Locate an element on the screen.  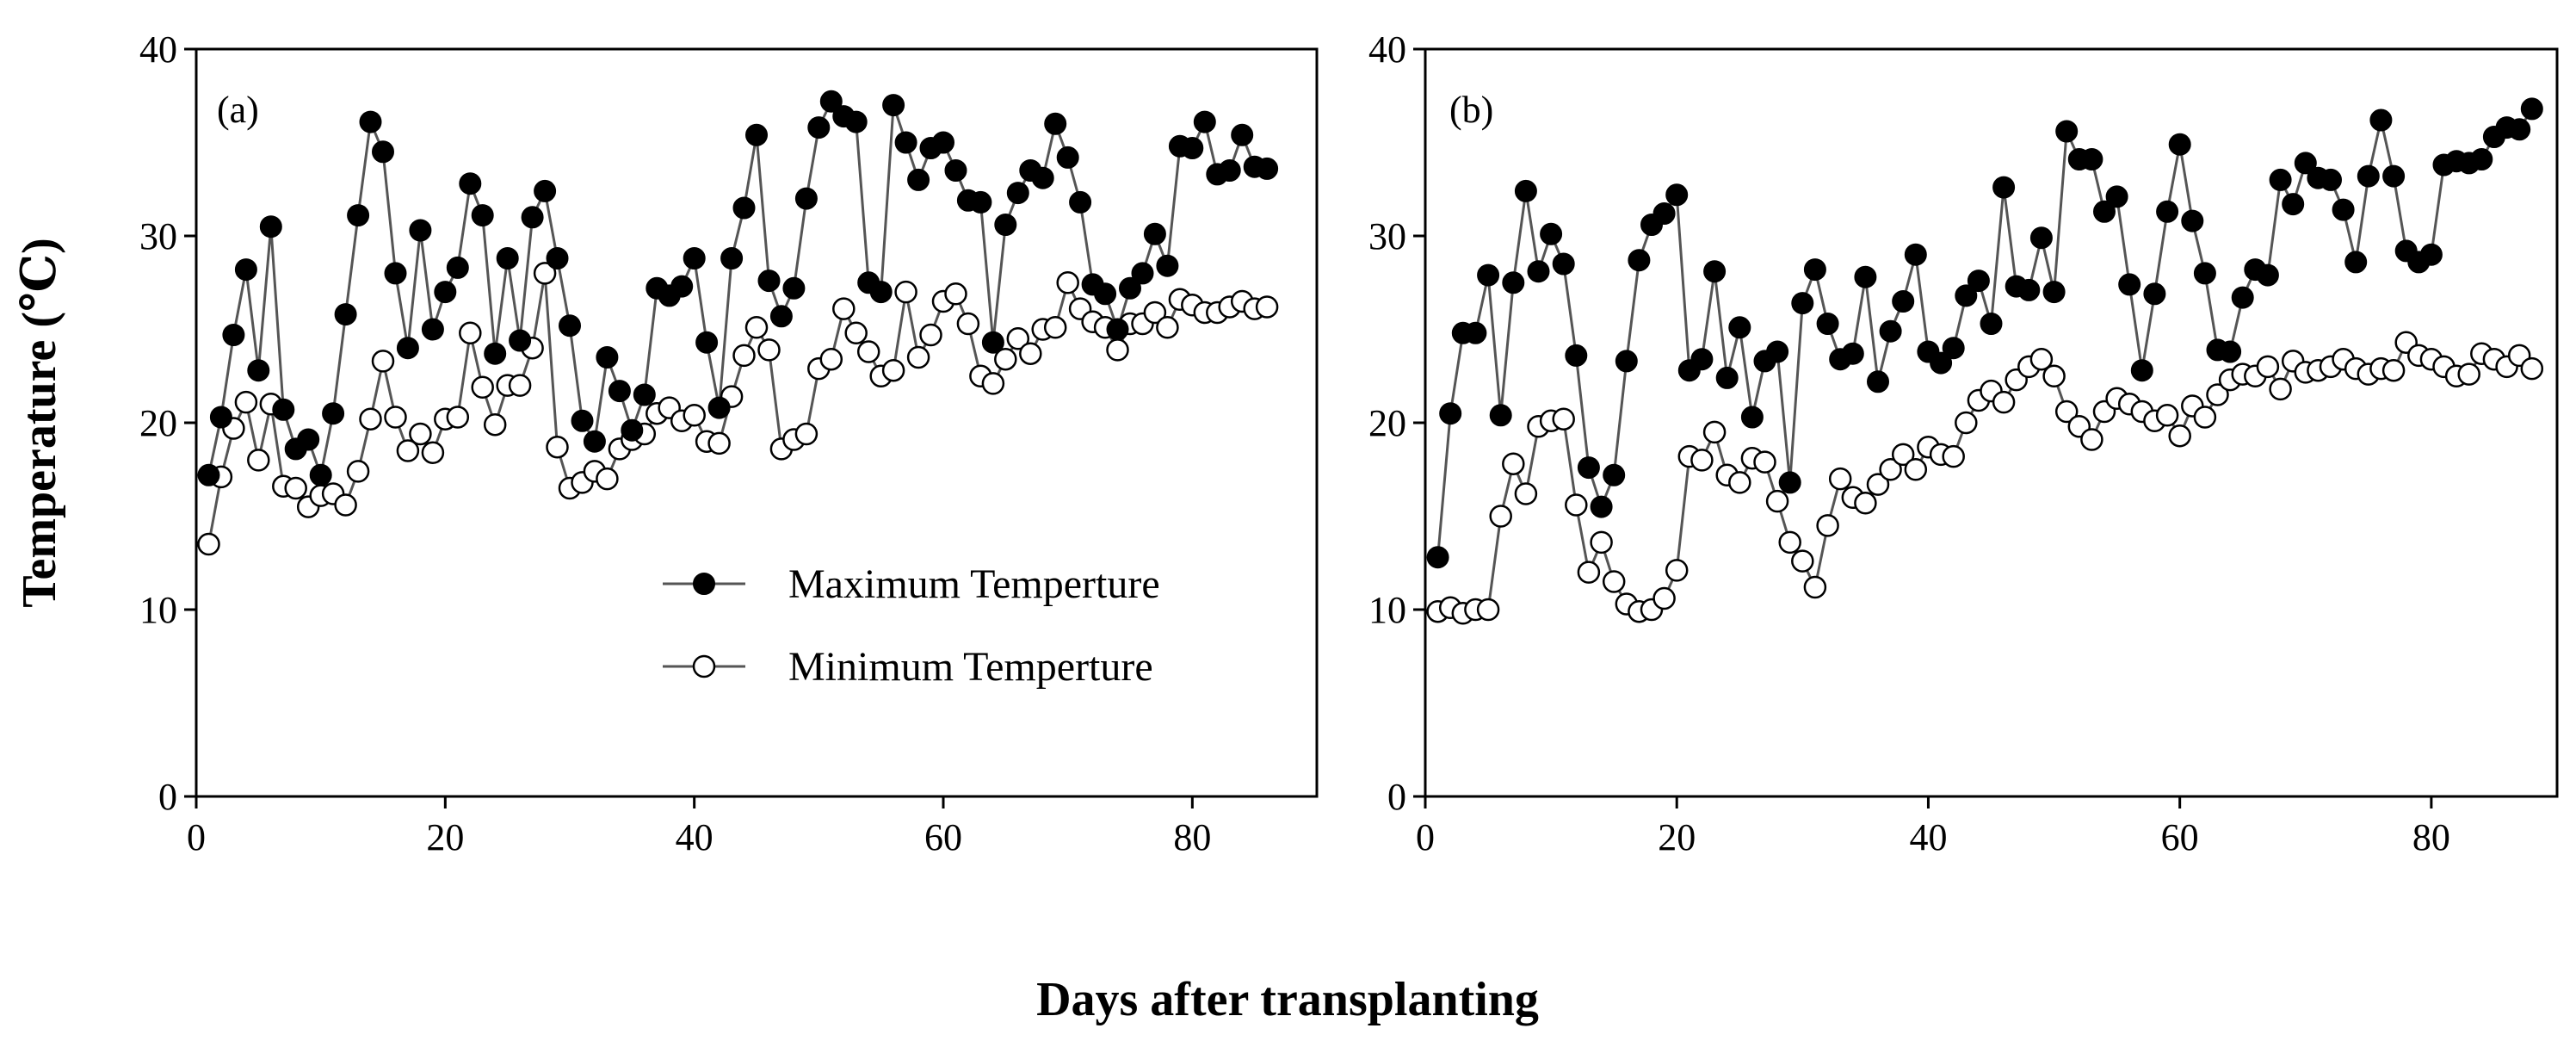
panel-b-ytick-label-3: 30 is located at coordinates (1387, 236).